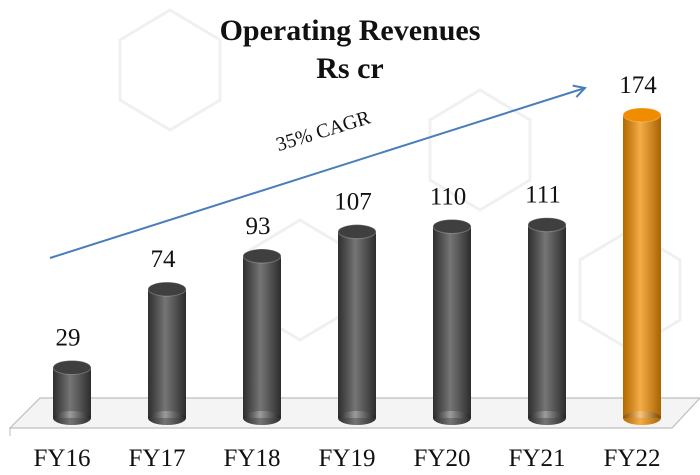 The width and height of the screenshot is (700, 475). What do you see at coordinates (349, 68) in the screenshot?
I see `chart-subtitle: Rs cr` at bounding box center [349, 68].